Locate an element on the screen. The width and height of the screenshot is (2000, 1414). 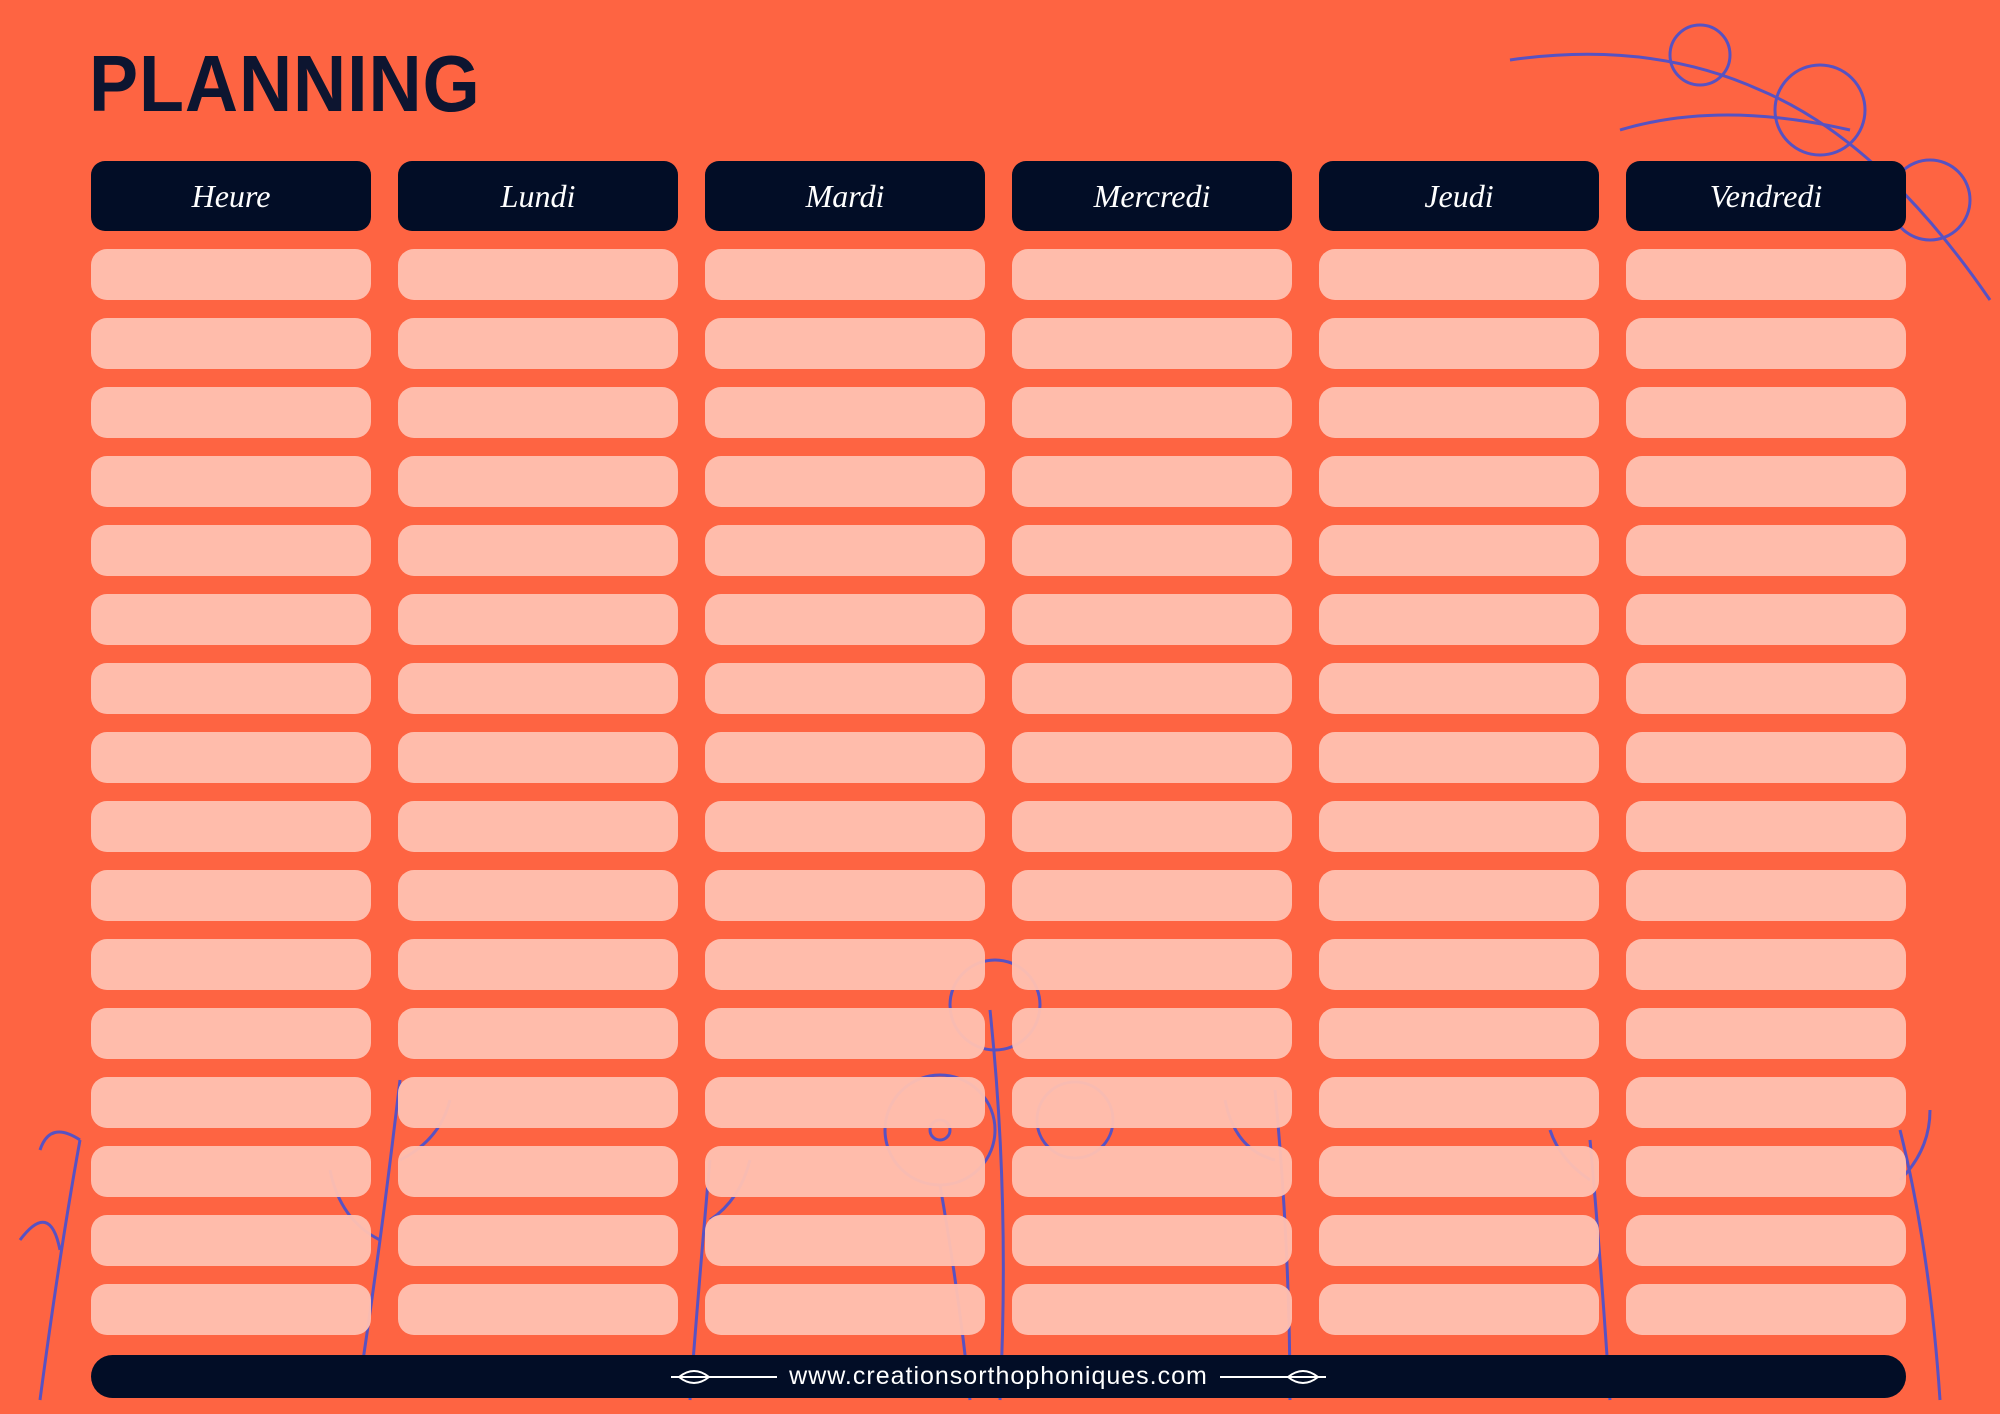
column-header: Jeudi is located at coordinates (1459, 196).